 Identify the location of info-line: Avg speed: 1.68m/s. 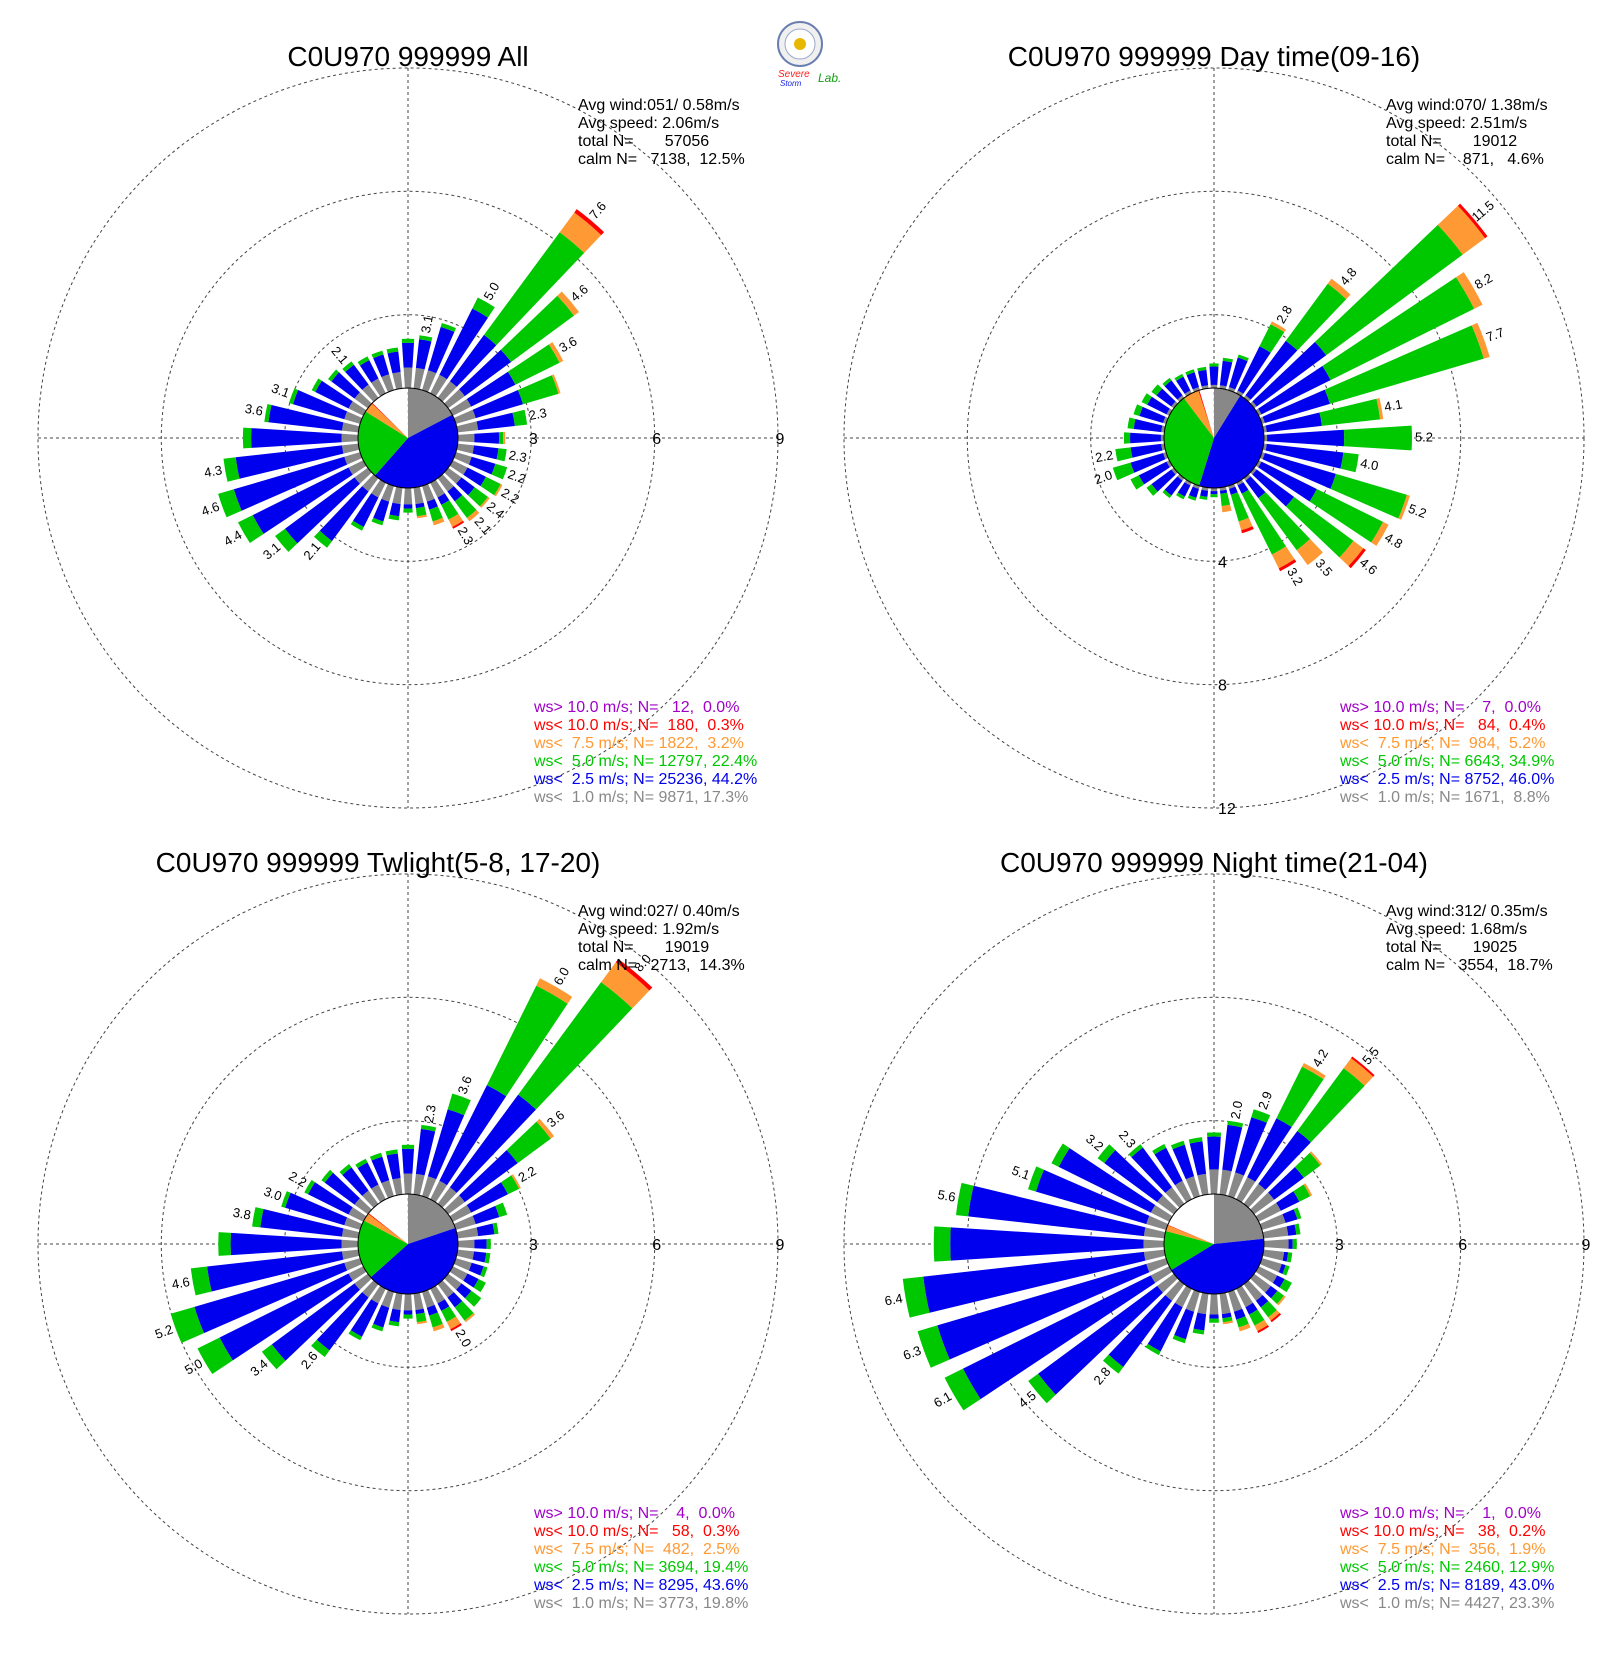
(1456, 929).